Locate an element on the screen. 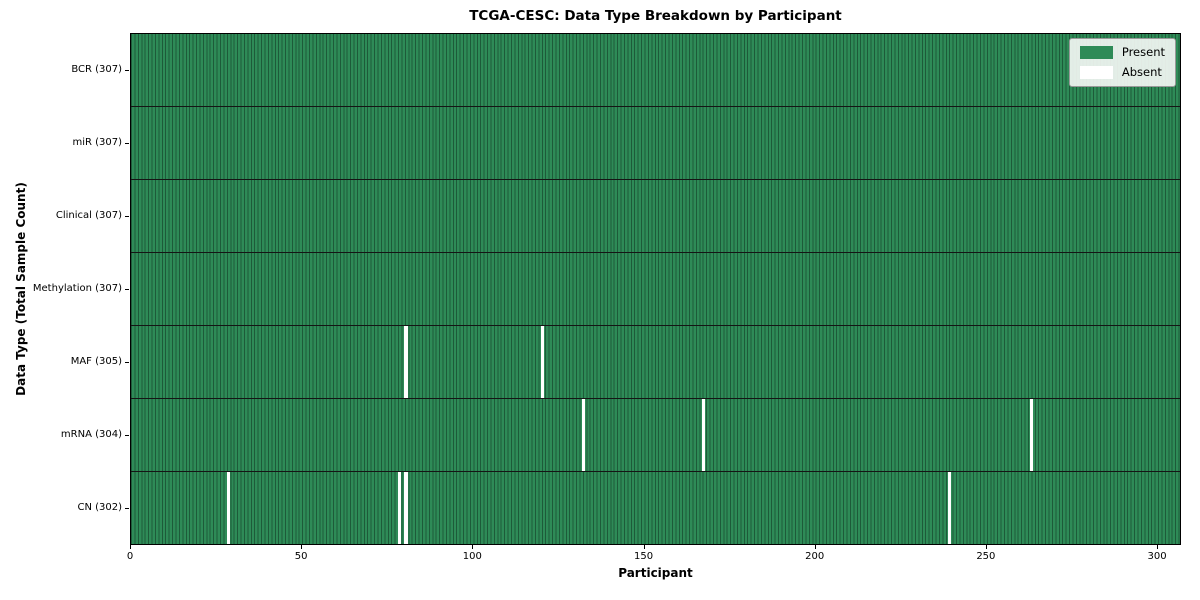  legend-label-absent: Absent is located at coordinates (1141, 72).